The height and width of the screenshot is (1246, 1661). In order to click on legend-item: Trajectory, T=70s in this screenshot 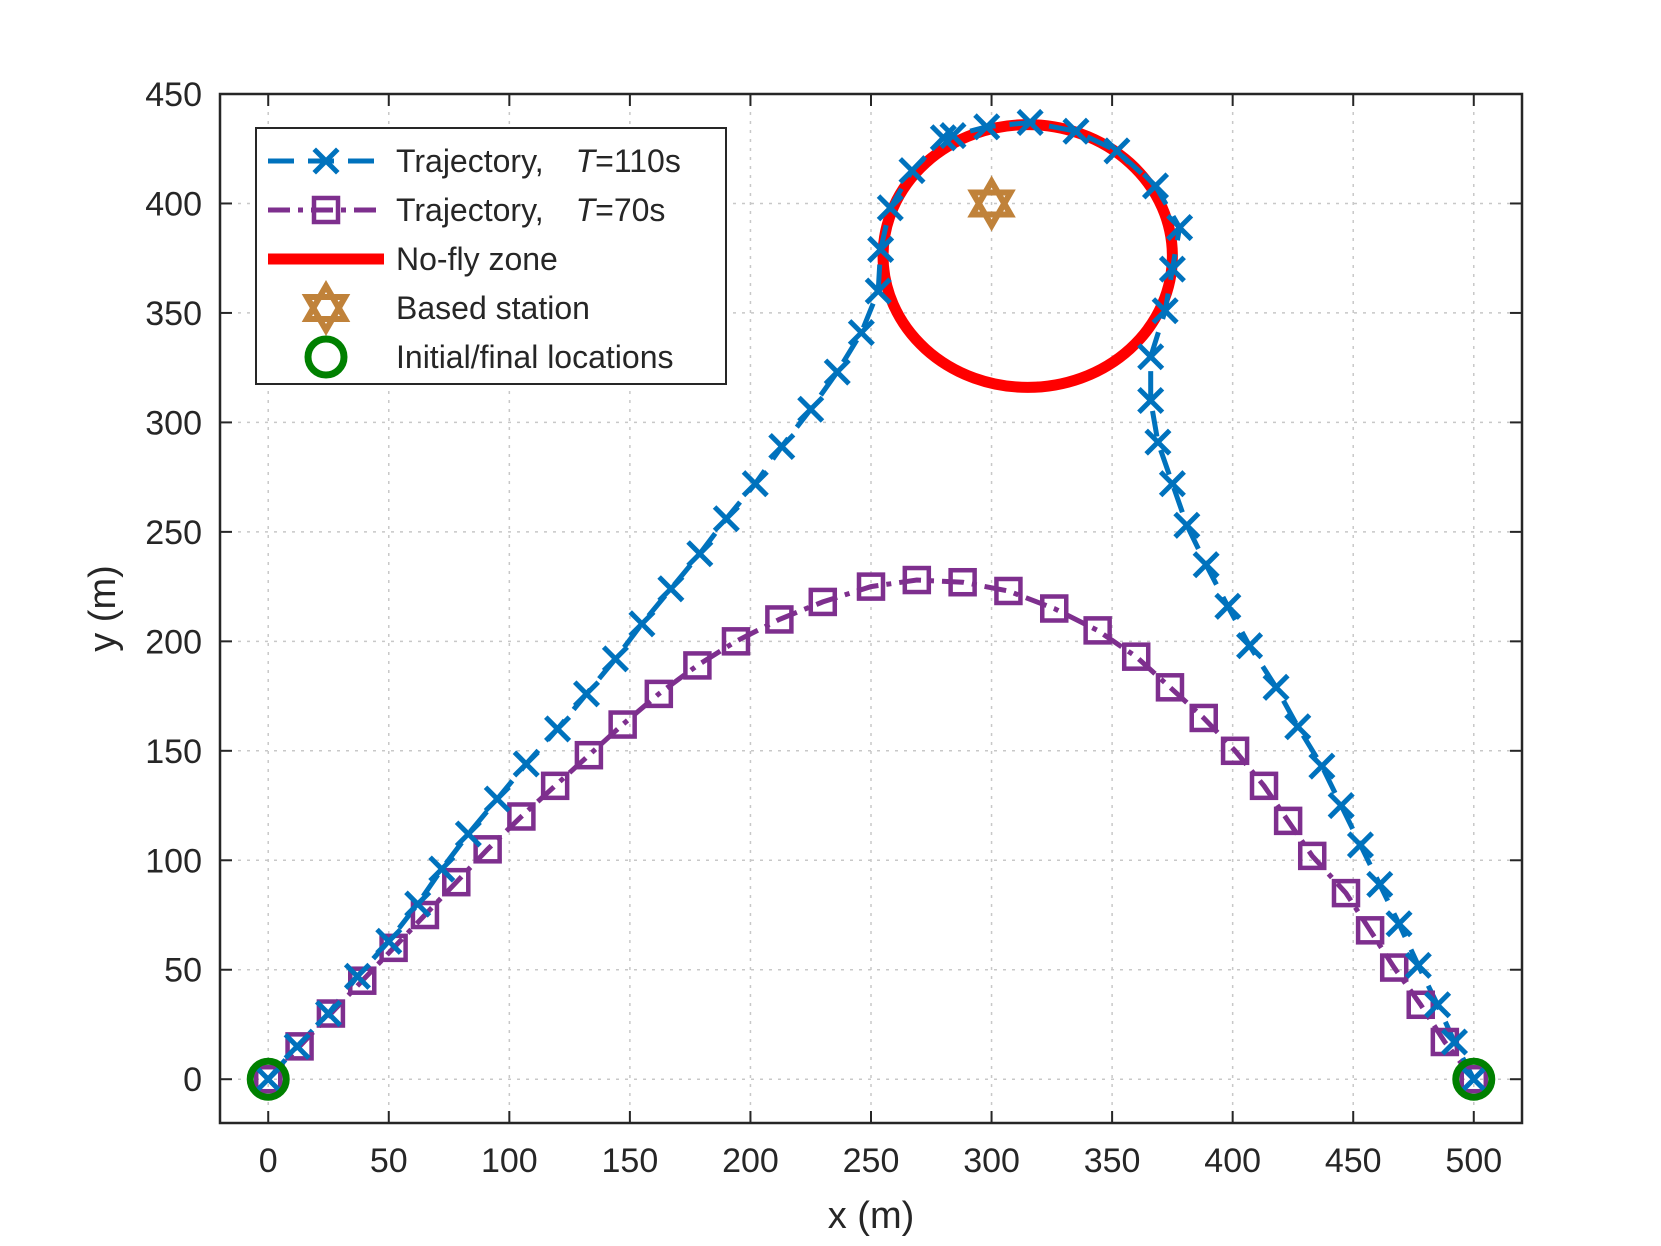, I will do `click(466, 210)`.